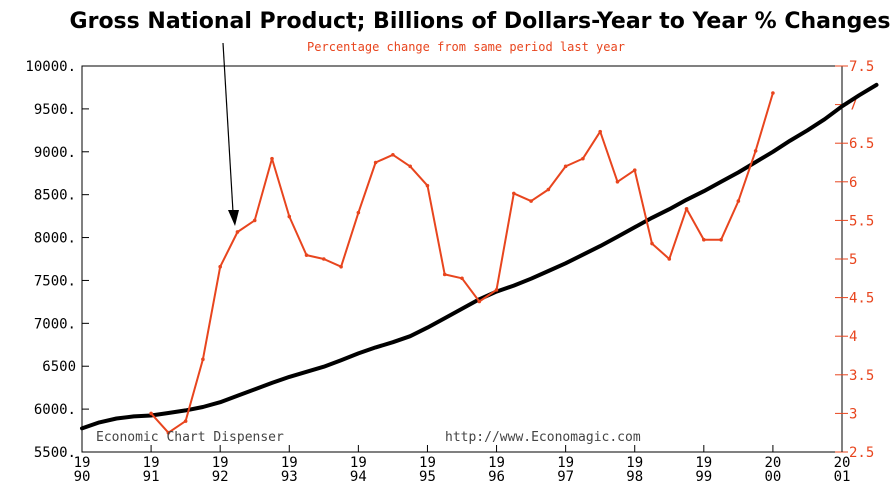  Describe the element at coordinates (565, 477) in the screenshot. I see `x-tick-label-bottom: 97` at that location.